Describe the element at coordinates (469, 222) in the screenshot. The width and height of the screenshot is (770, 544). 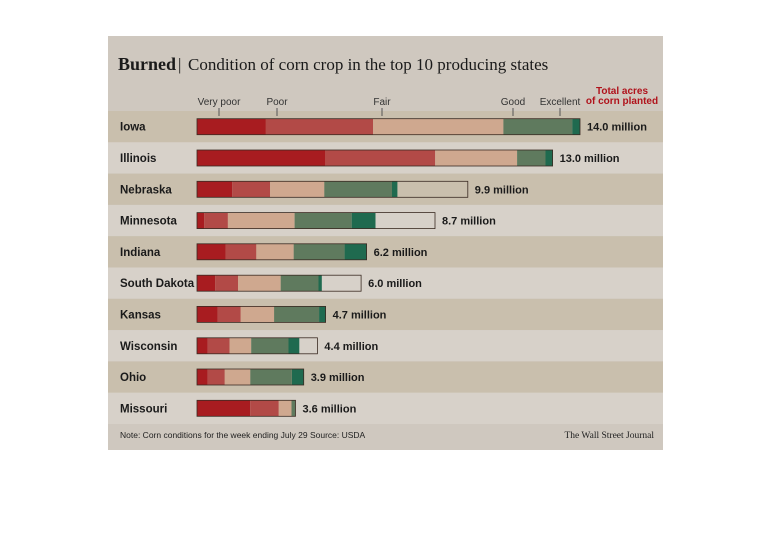
I see `acres-label: 8.7 million` at that location.